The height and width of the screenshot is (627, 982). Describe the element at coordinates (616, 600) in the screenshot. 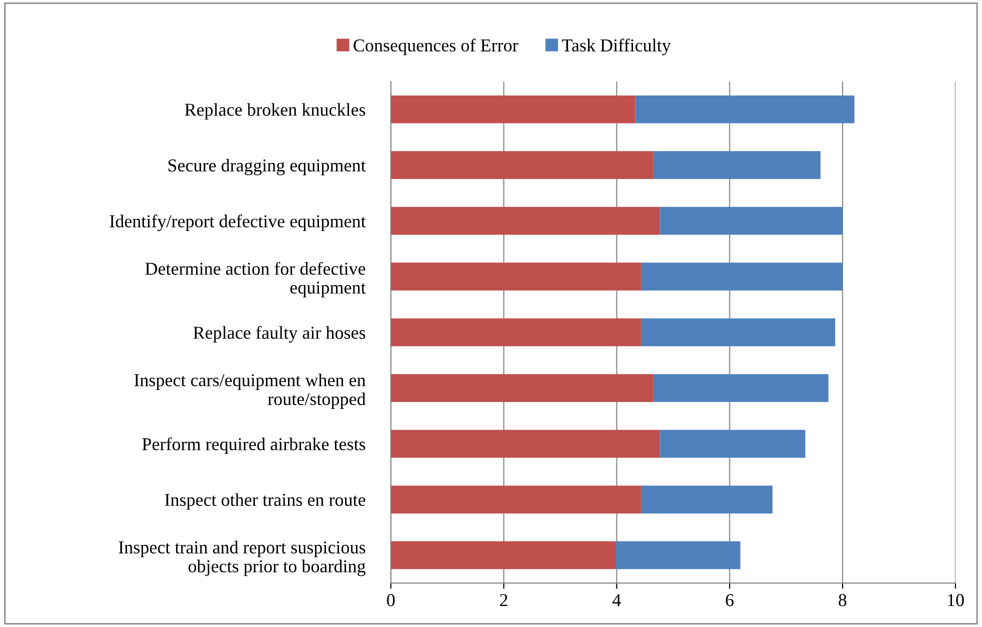

I see `x-tick-label: 4` at that location.